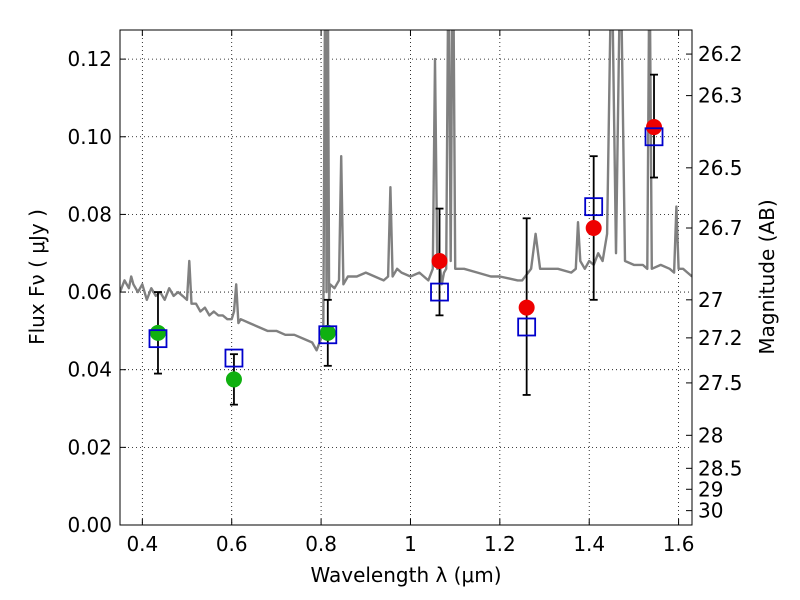 The height and width of the screenshot is (600, 800). Describe the element at coordinates (142, 544) in the screenshot. I see `x-tick-label: 0.4` at that location.